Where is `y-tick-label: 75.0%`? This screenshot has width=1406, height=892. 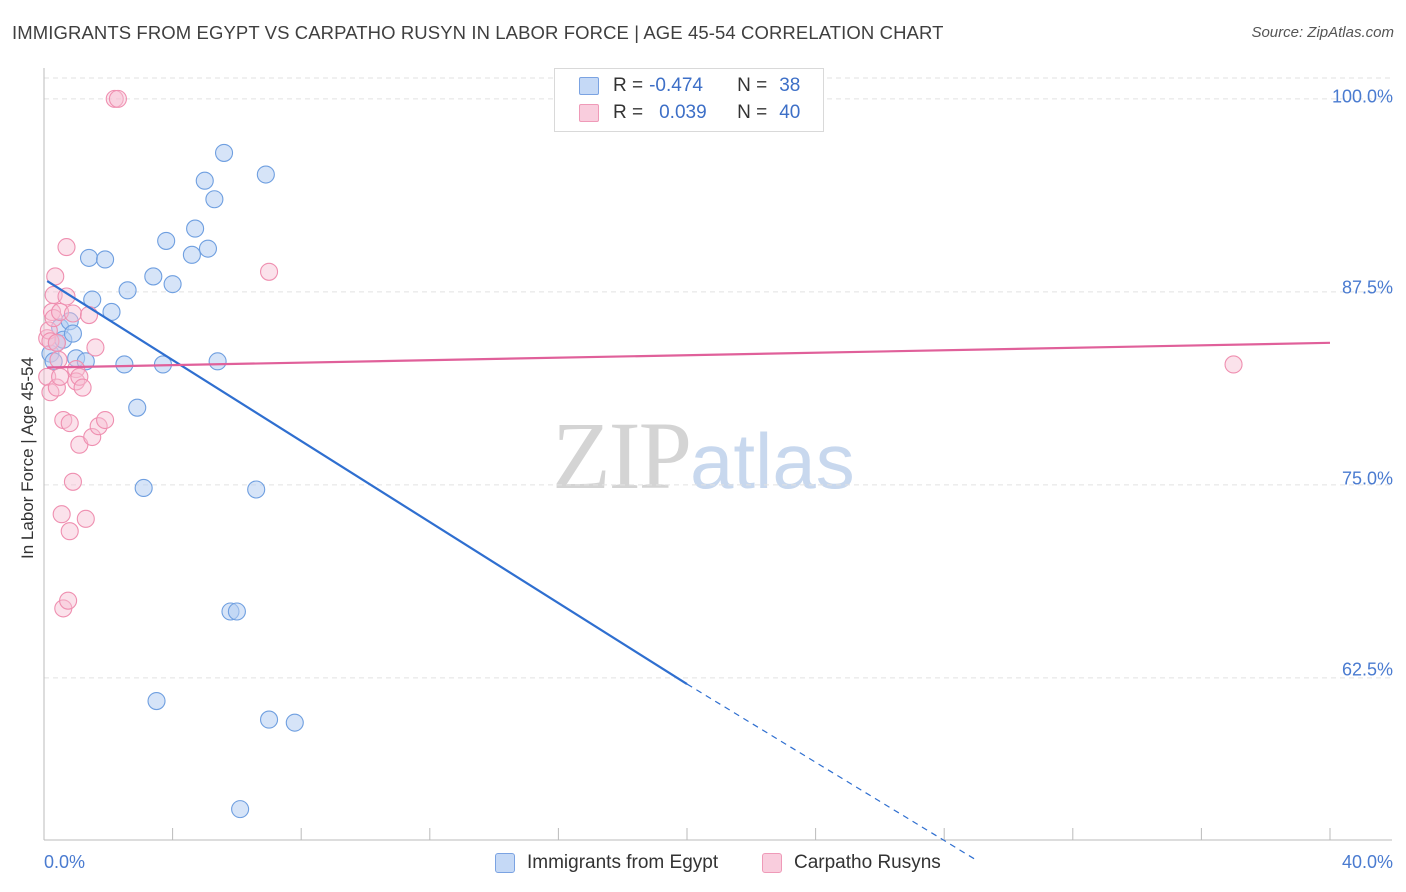
y-tick-label: 75.0% is located at coordinates (1367, 478).